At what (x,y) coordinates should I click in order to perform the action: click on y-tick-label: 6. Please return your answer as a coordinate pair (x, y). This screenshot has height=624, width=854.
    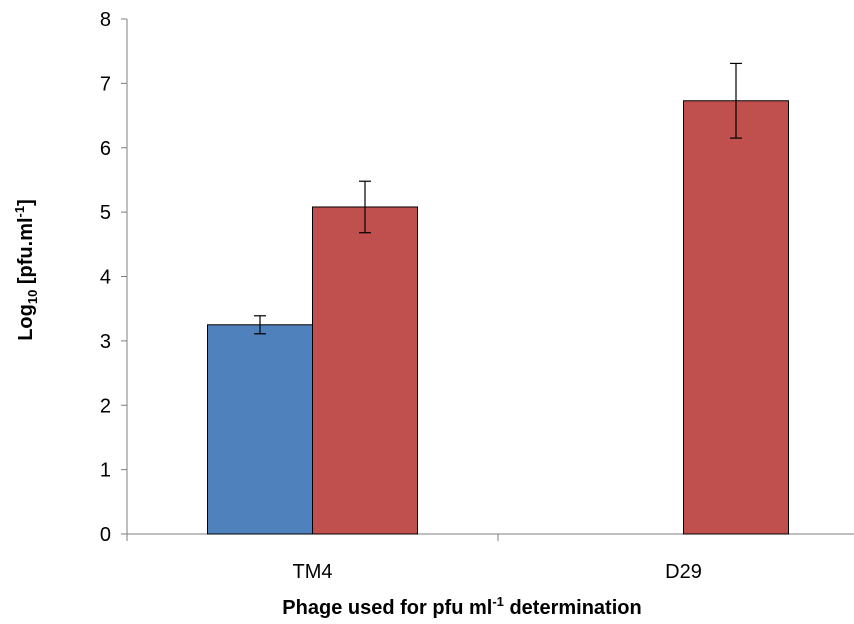
    Looking at the image, I should click on (105, 149).